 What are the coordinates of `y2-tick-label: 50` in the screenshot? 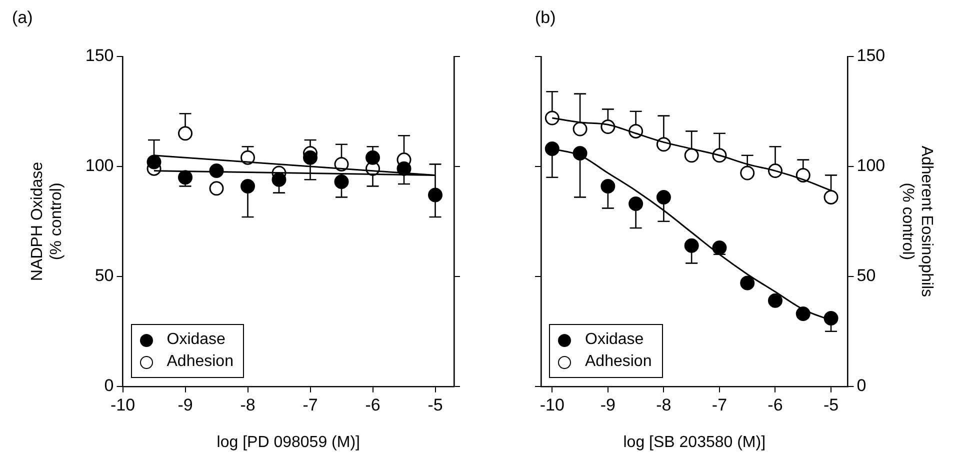 It's located at (866, 276).